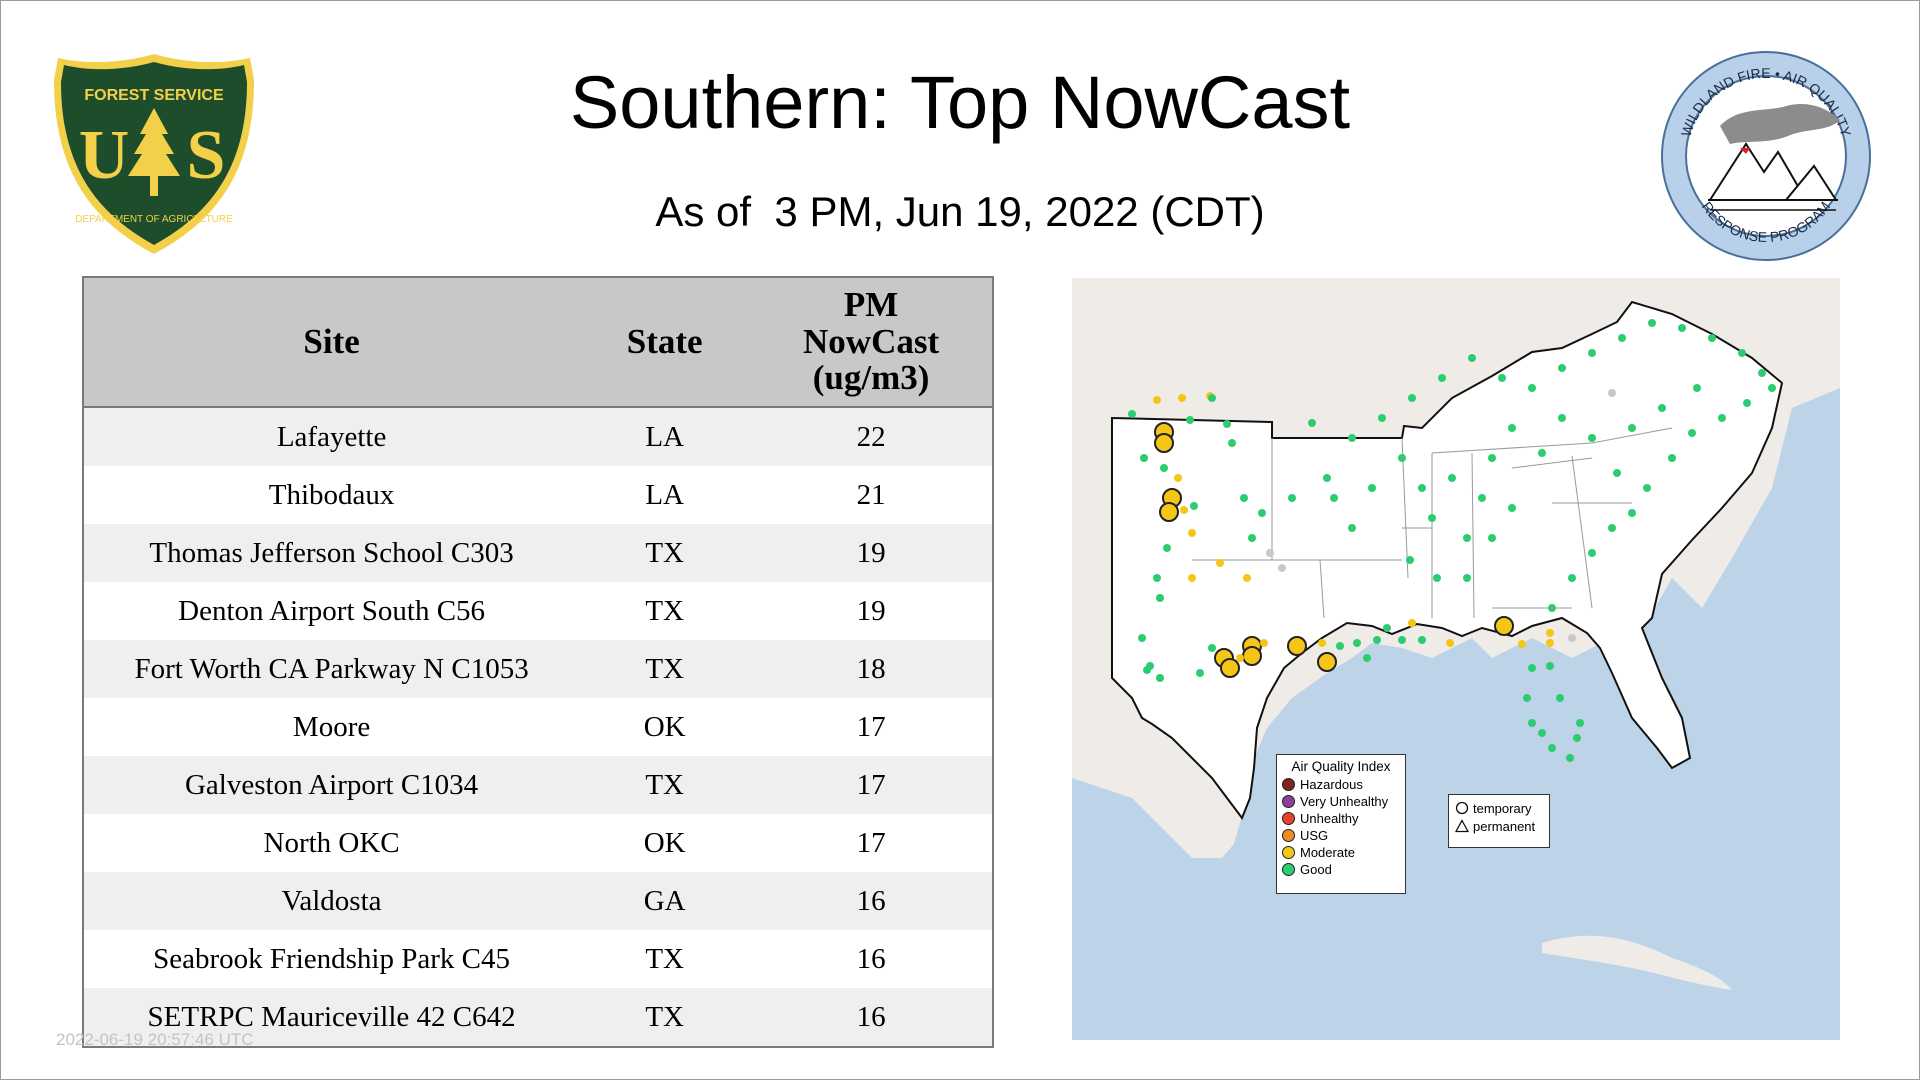 The height and width of the screenshot is (1080, 1920). Describe the element at coordinates (1314, 835) in the screenshot. I see `legend-label: USG` at that location.